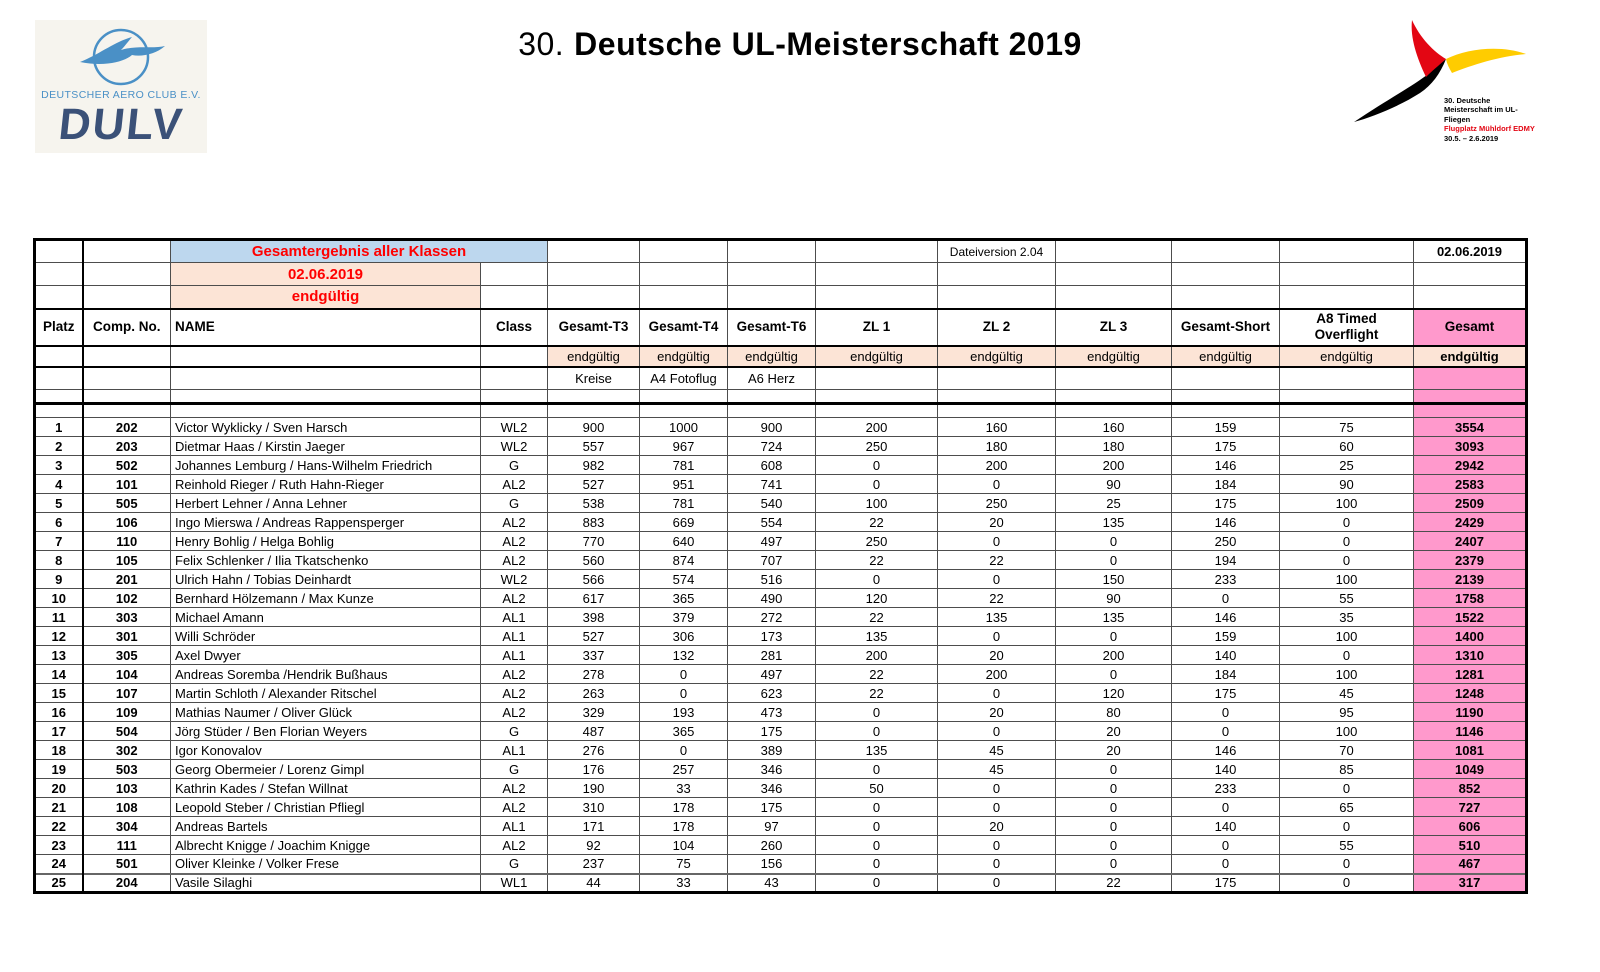 This screenshot has width=1600, height=972. I want to click on task-subheader-row: Kreise A4 Fotoflug A6 Herz, so click(780, 378).